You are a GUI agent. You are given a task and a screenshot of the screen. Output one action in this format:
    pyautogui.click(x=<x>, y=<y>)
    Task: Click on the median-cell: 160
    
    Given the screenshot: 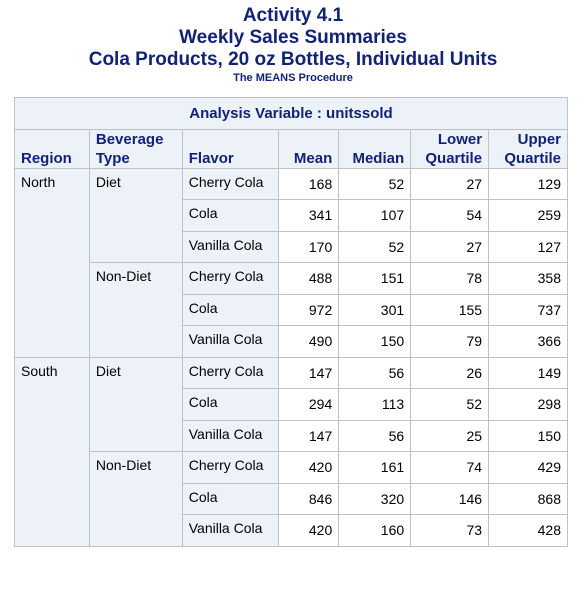 What is the action you would take?
    pyautogui.click(x=375, y=530)
    